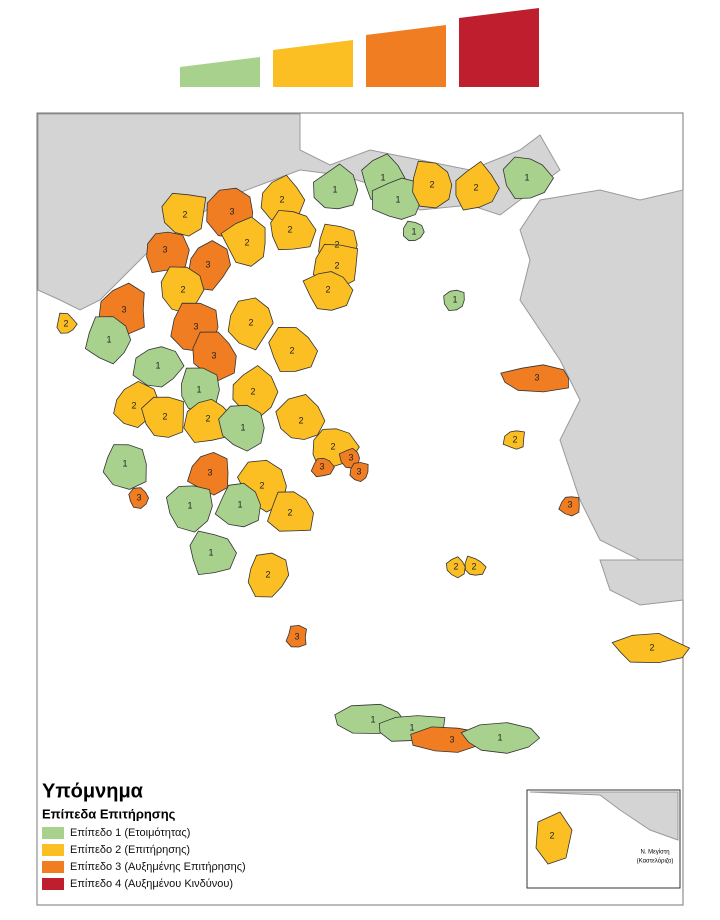 Image resolution: width=720 pixels, height=920 pixels. I want to click on legend-label: Επίπεδο 3 (Αυξημένης Επιτήρησης), so click(158, 867).